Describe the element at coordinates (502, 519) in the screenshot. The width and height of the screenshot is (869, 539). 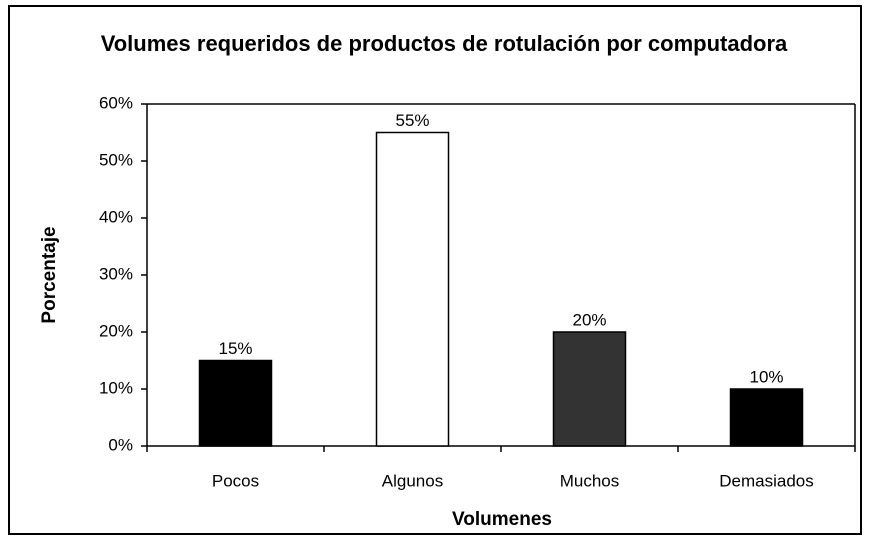
I see `x-axis-title: Volumenes` at that location.